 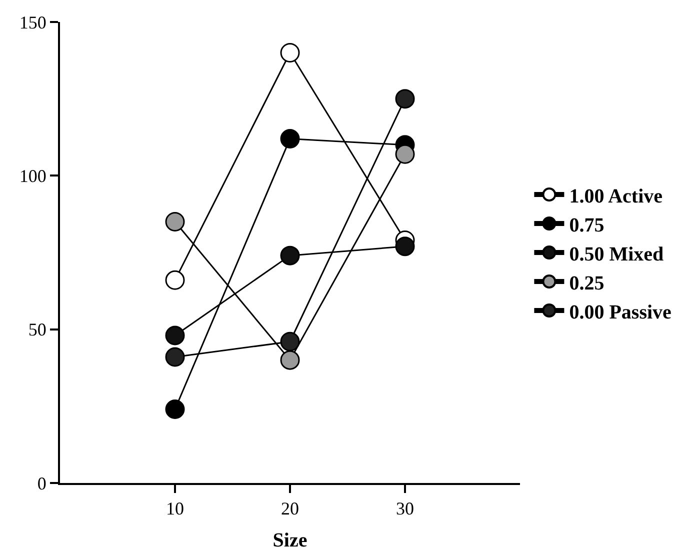 I want to click on x-tick-label: 10, so click(x=175, y=508).